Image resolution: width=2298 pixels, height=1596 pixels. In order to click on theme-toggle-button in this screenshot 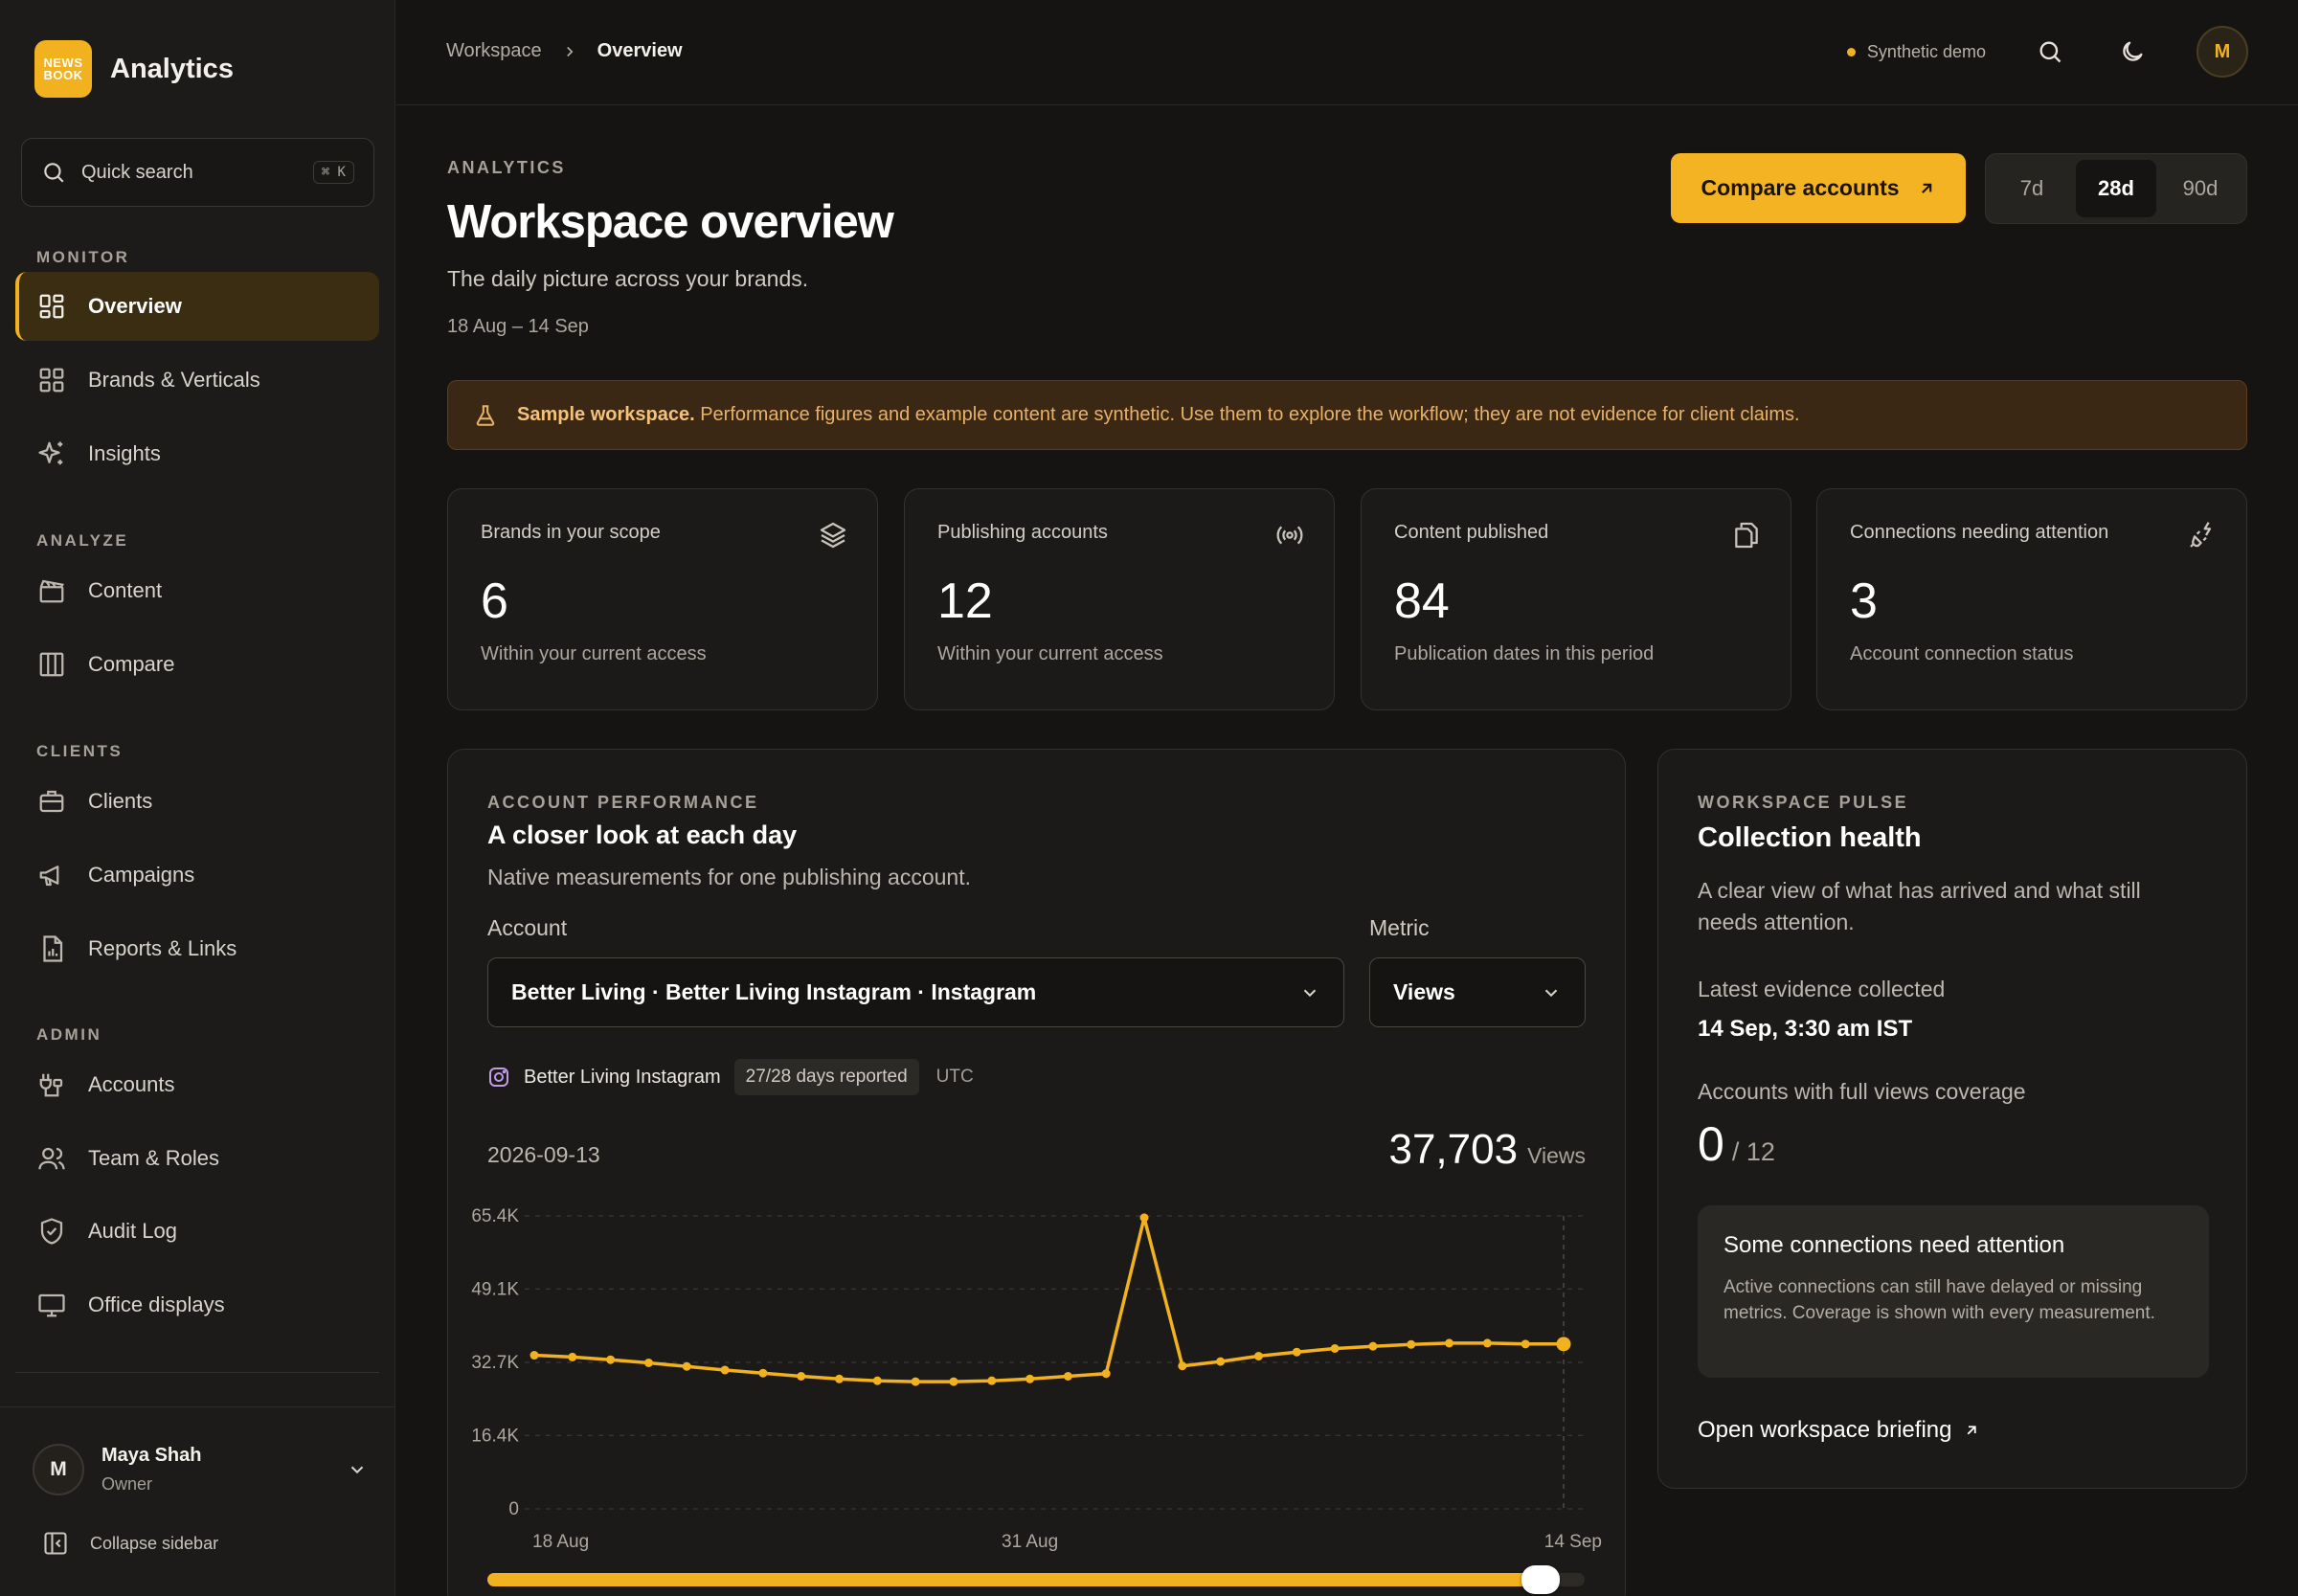, I will do `click(2133, 52)`.